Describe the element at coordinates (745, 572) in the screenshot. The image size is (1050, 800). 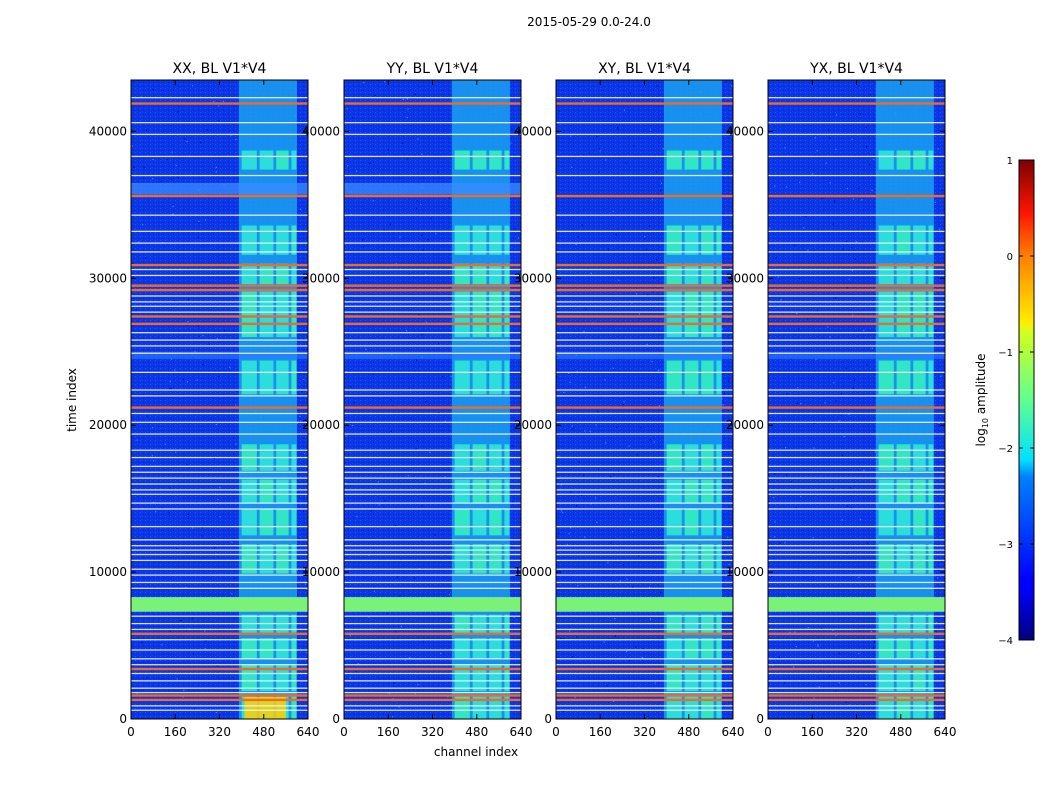
I see `y-tick-label: 10000` at that location.